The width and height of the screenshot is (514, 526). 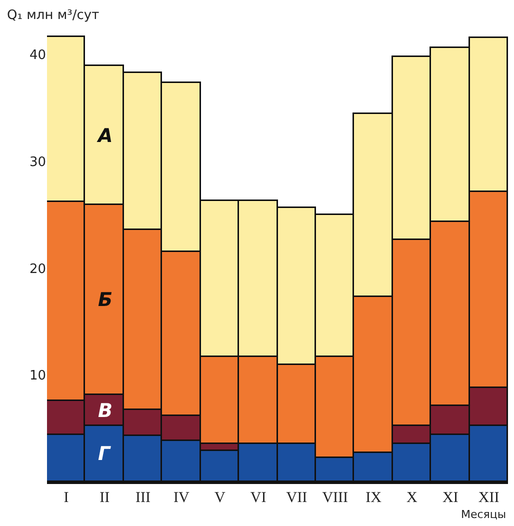 I want to click on x-tick-label: VII, so click(x=297, y=498).